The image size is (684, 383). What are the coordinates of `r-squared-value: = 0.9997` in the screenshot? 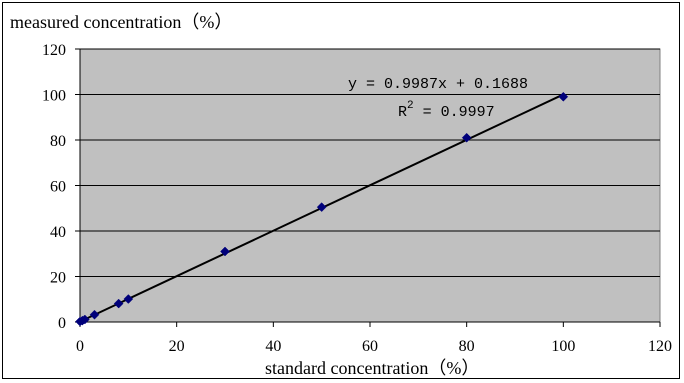 It's located at (454, 112).